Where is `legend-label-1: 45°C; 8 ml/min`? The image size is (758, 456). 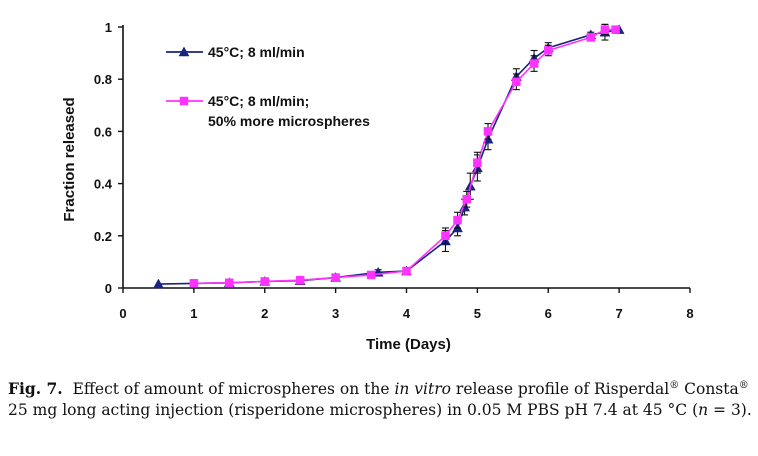
legend-label-1: 45°C; 8 ml/min is located at coordinates (256, 52).